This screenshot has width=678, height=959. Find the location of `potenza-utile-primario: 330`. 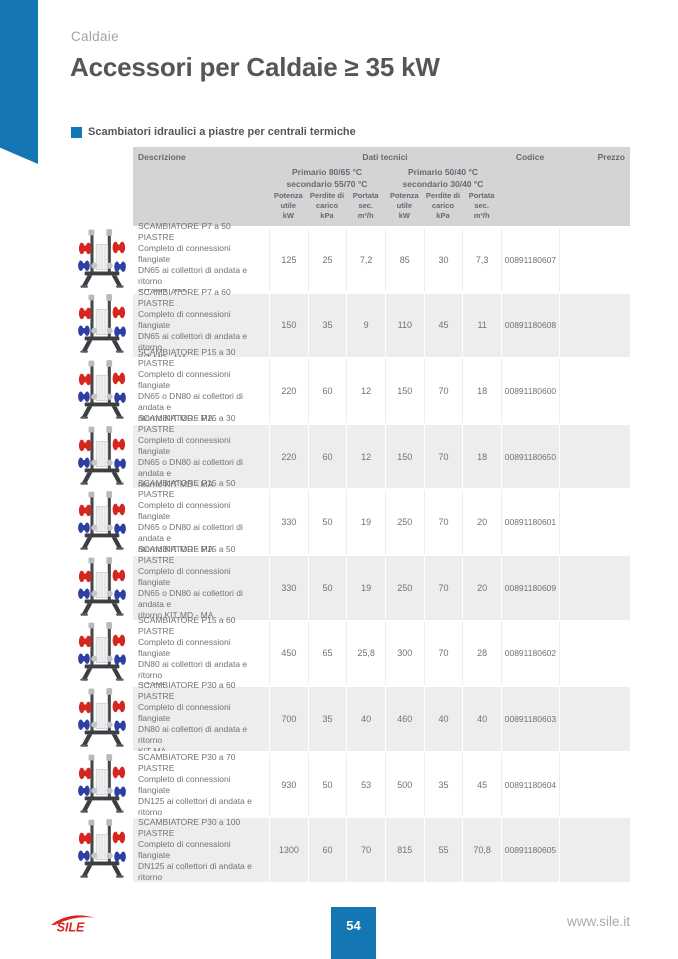

potenza-utile-primario: 330 is located at coordinates (288, 522).